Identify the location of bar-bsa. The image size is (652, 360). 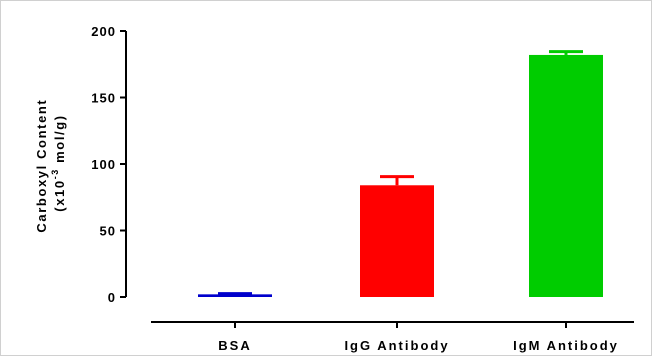
(235, 295).